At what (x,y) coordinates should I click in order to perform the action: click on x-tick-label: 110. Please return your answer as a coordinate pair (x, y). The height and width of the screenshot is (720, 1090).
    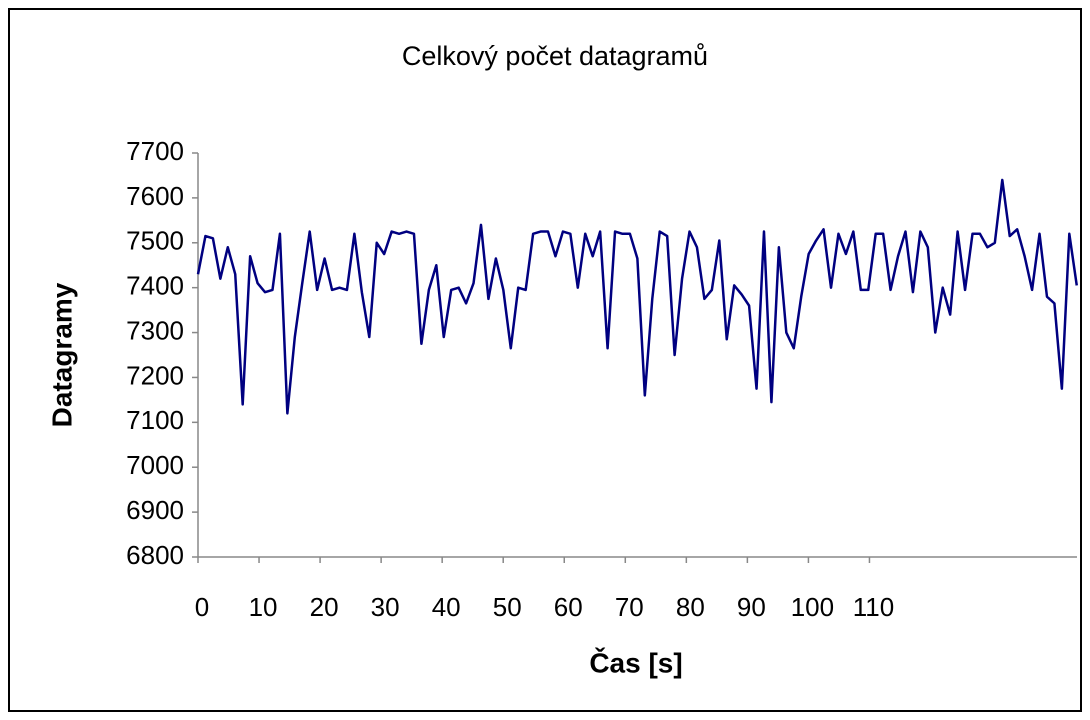
    Looking at the image, I should click on (873, 607).